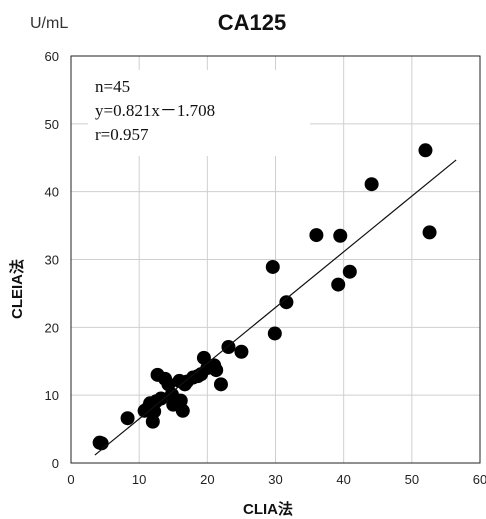 This screenshot has width=486, height=519. Describe the element at coordinates (17, 289) in the screenshot. I see `y-axis-label: CLEIA法` at that location.